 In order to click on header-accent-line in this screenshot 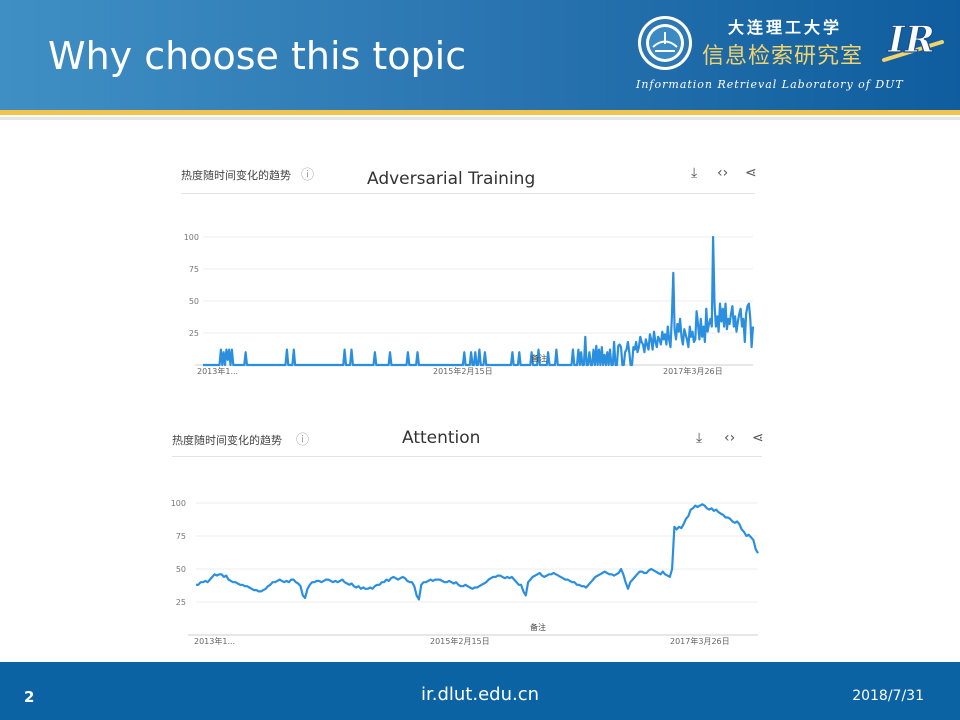, I will do `click(480, 112)`.